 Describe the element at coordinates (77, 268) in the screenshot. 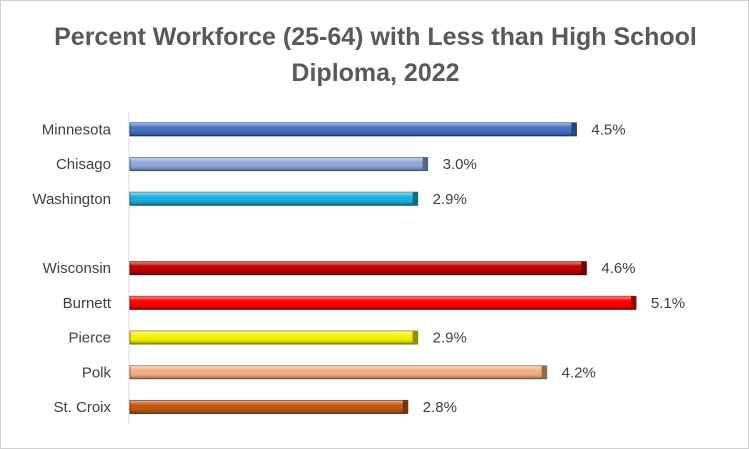

I see `category-label-wisconsin: Wisconsin` at that location.